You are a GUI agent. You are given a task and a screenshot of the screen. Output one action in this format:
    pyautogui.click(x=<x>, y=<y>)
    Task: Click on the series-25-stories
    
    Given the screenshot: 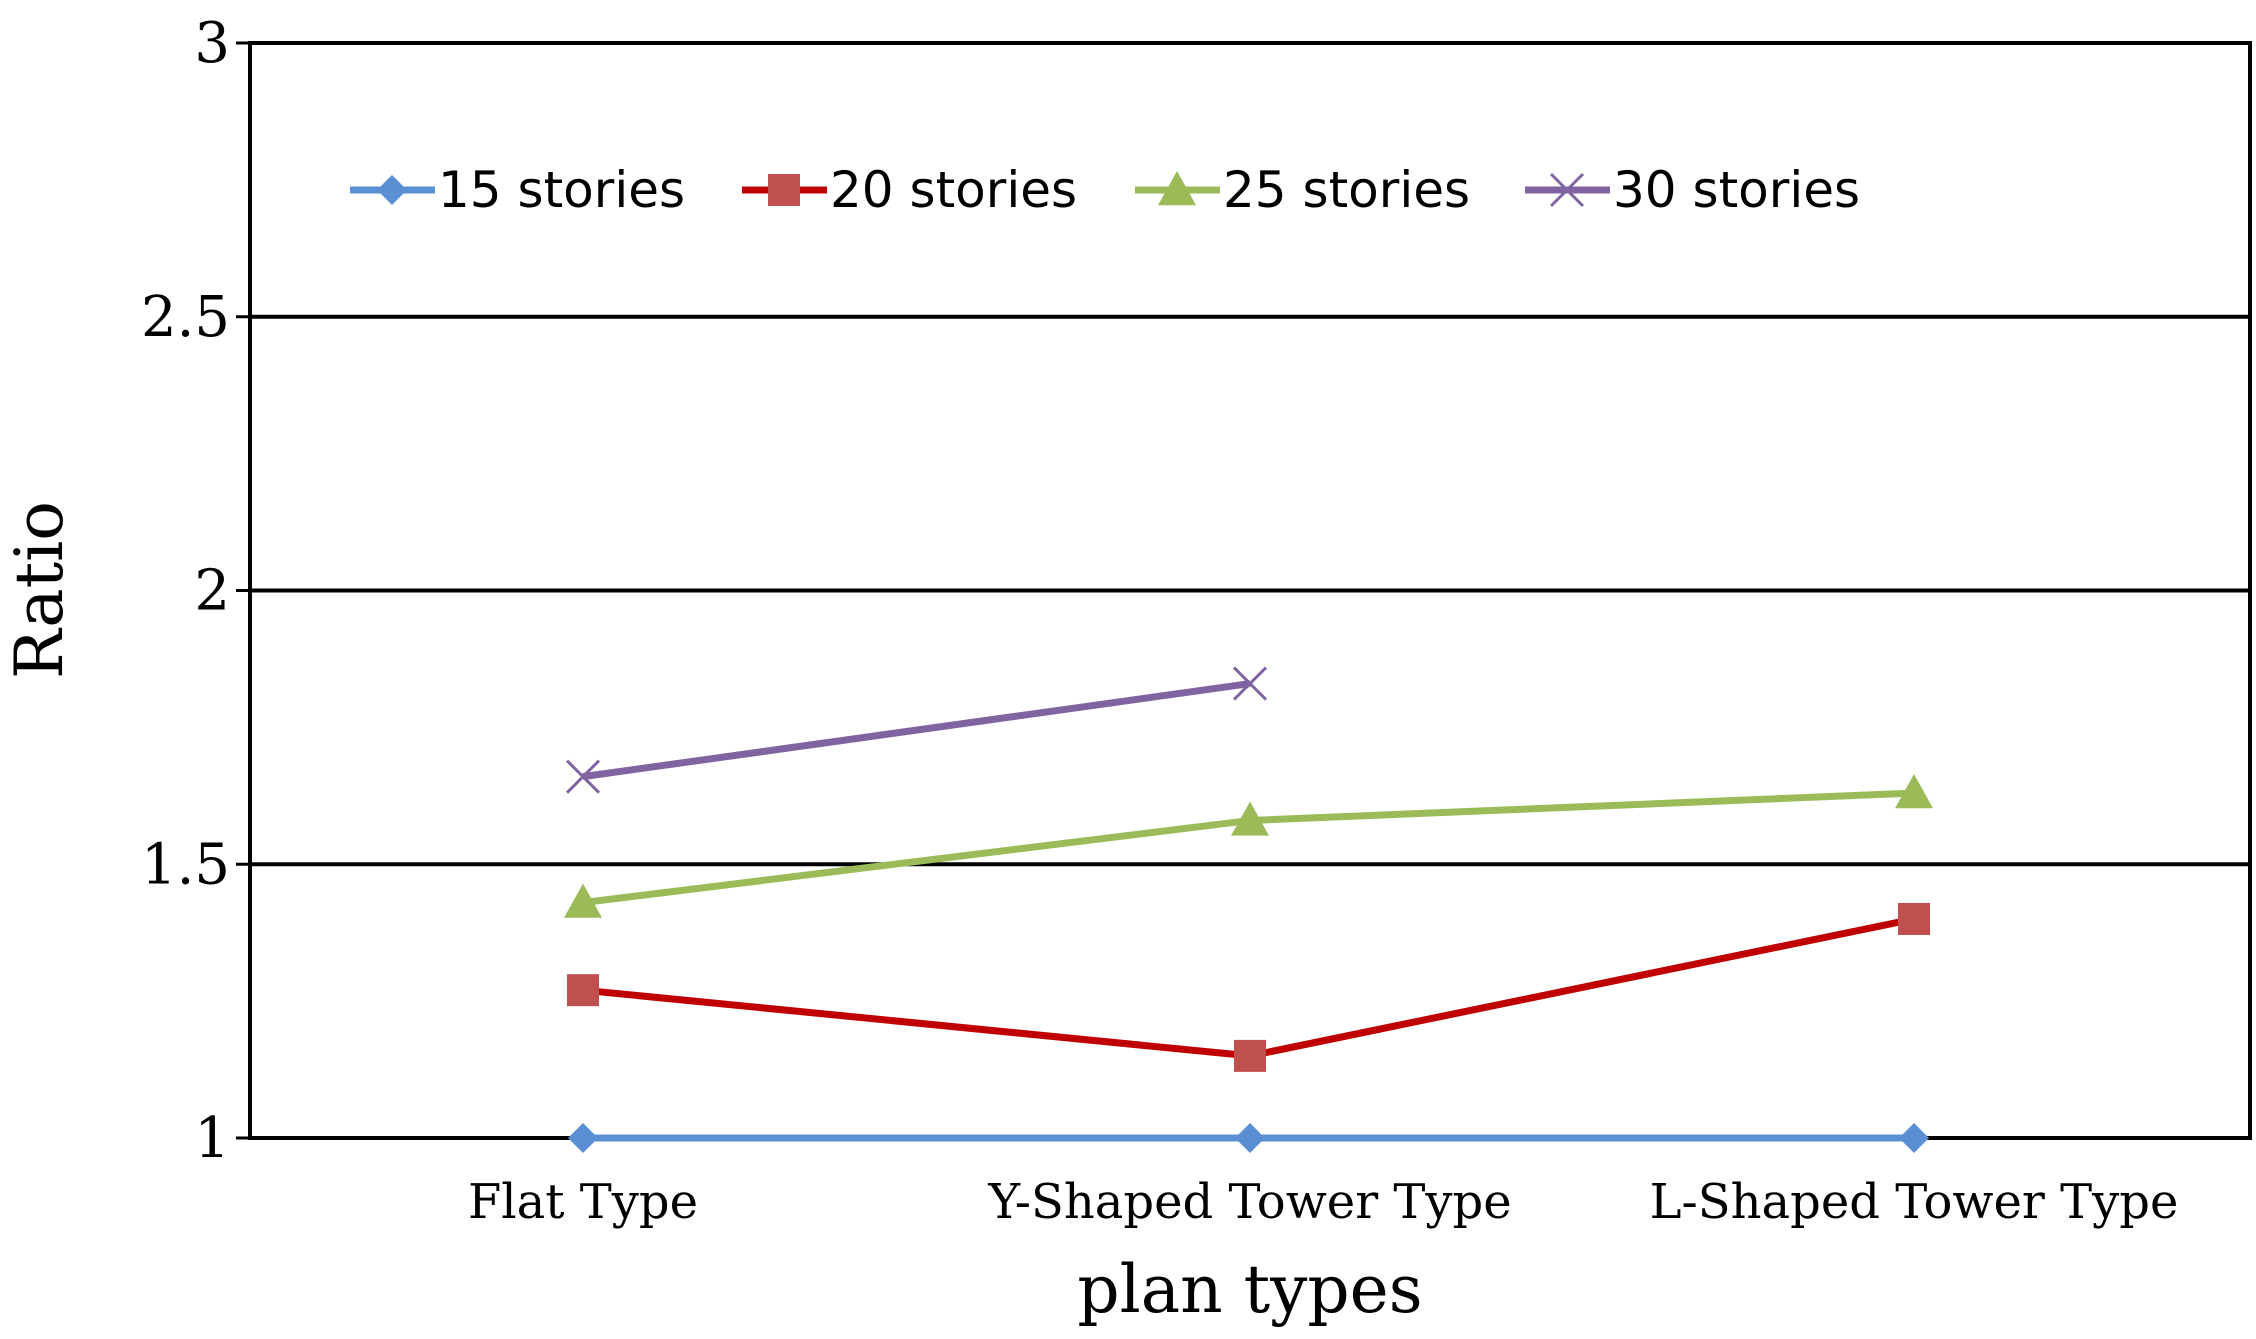 What is the action you would take?
    pyautogui.click(x=1248, y=846)
    